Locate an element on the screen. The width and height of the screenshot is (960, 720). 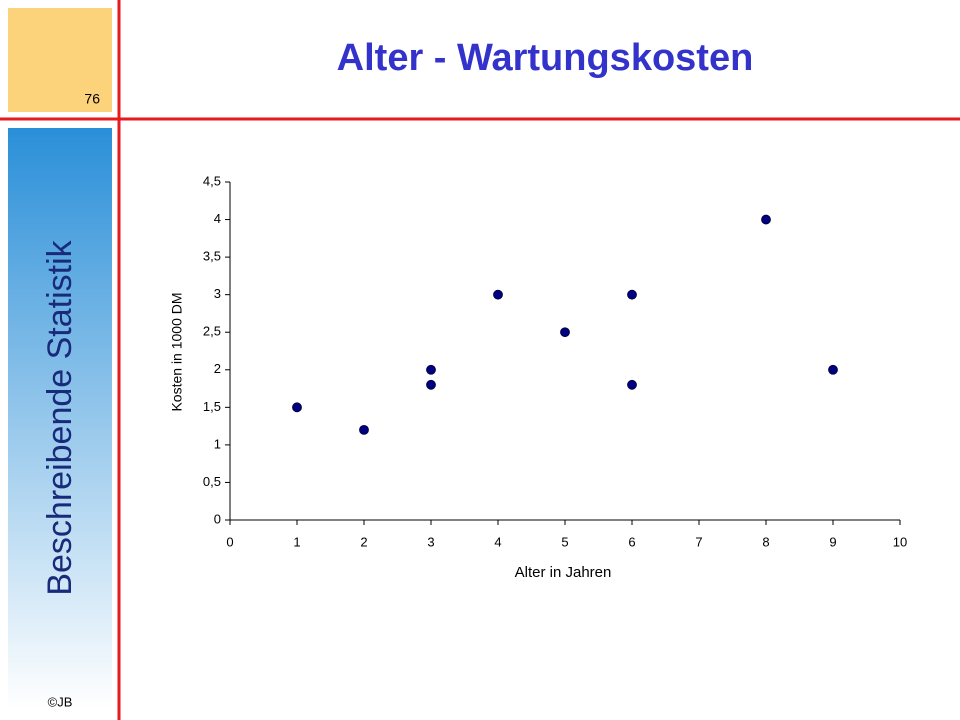
x-tick-label: 8 is located at coordinates (765, 541).